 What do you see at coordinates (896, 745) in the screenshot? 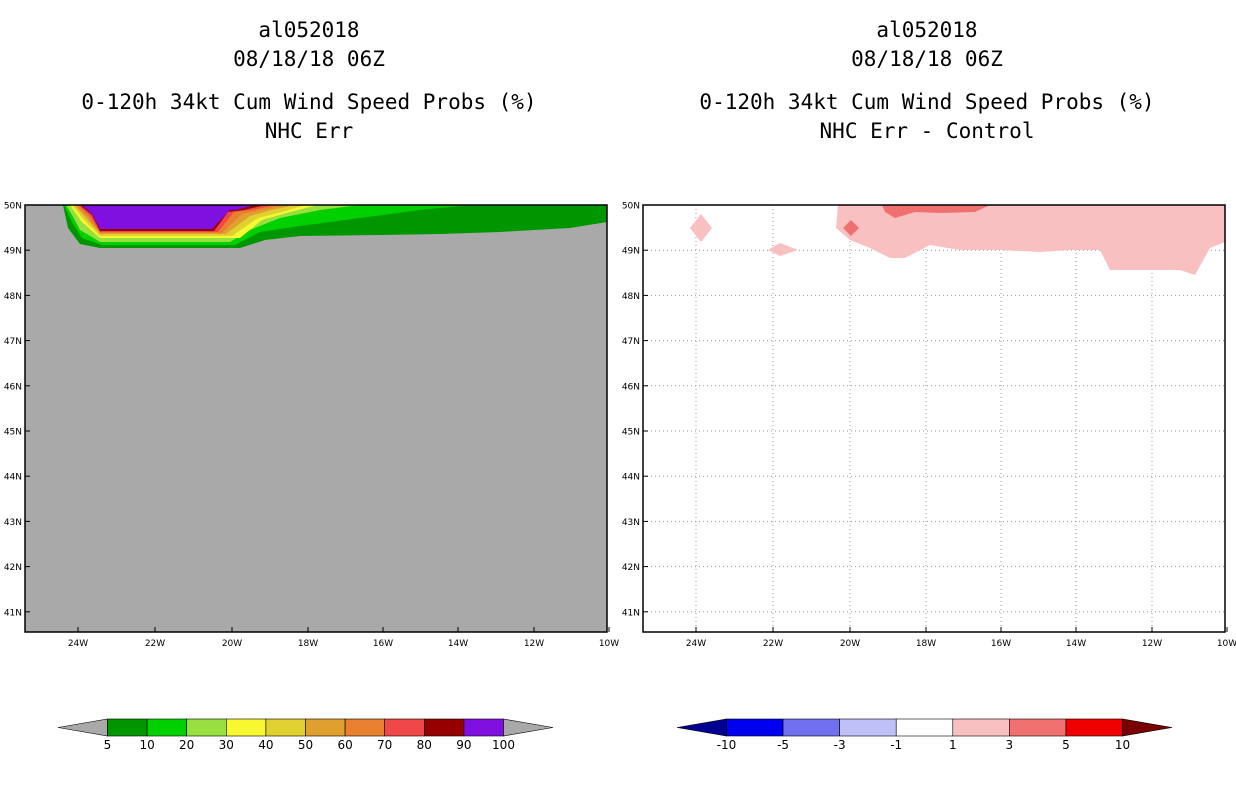
I see `colorbar-label: -1` at bounding box center [896, 745].